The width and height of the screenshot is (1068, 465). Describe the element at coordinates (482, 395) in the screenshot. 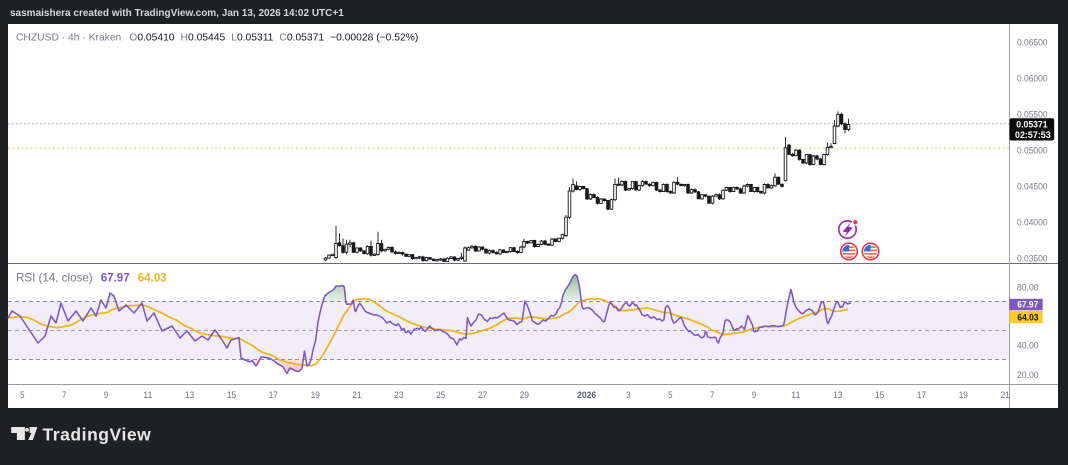

I see `svg-text: 27` at that location.